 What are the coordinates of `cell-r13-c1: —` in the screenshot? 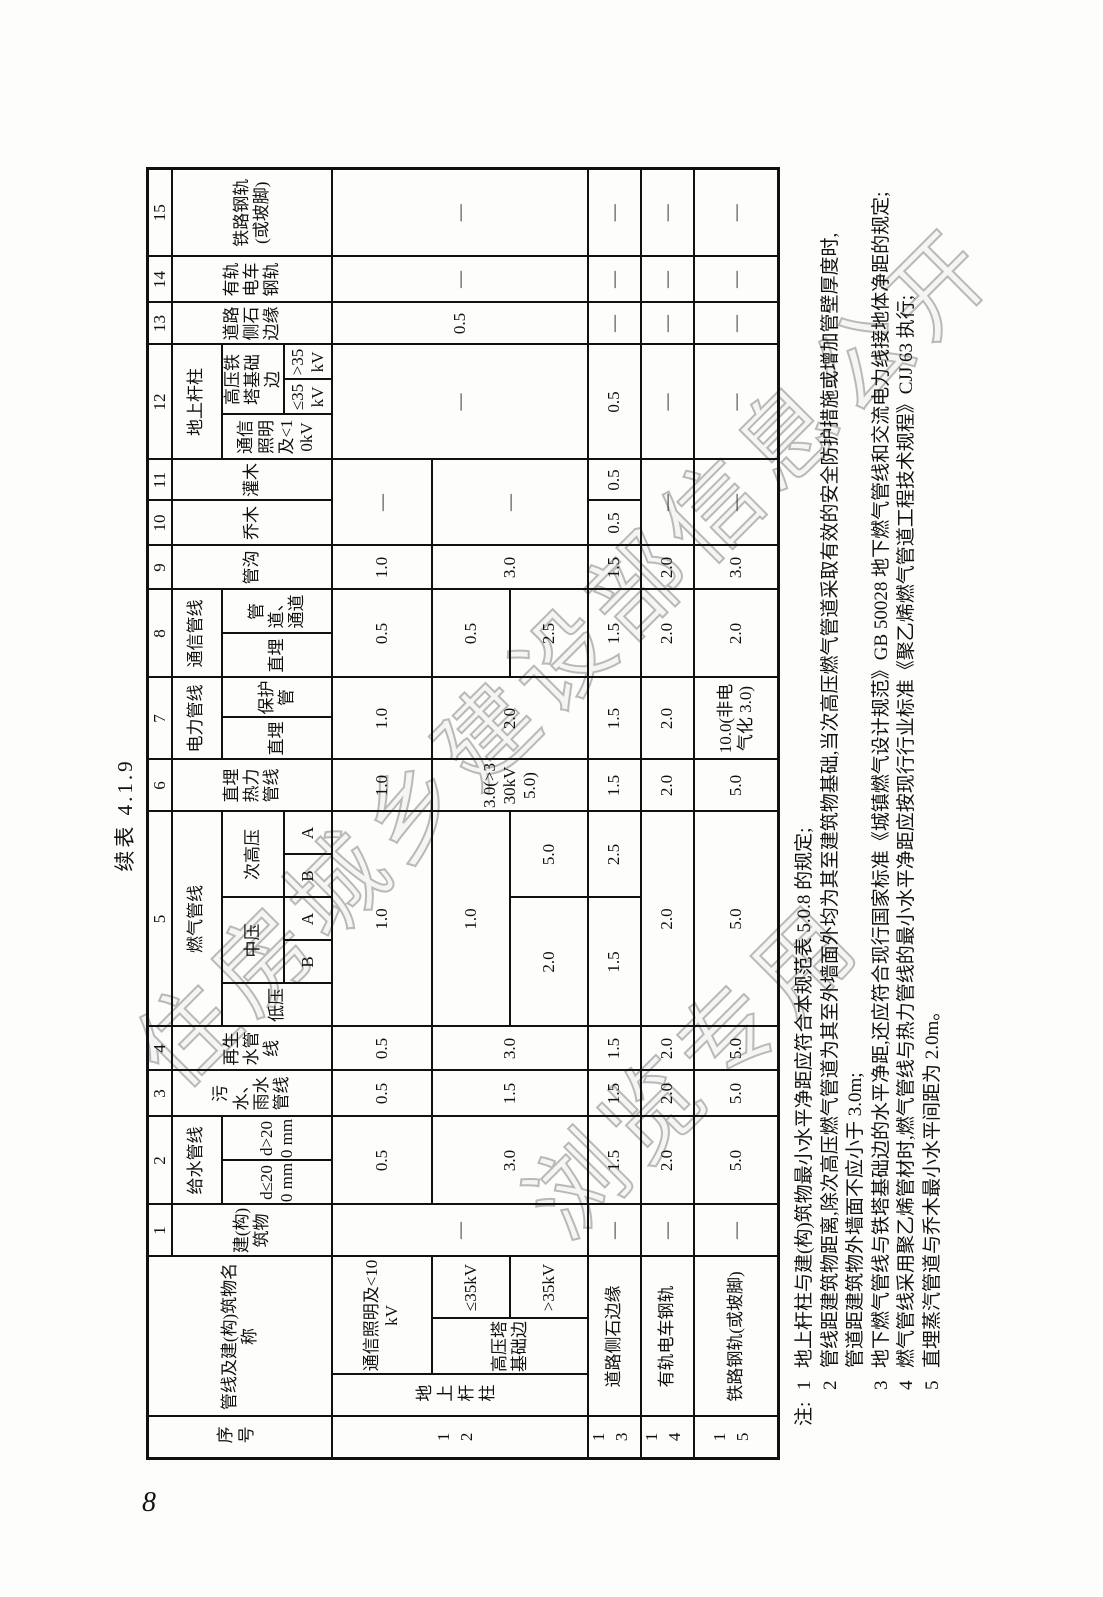 It's located at (614, 1230).